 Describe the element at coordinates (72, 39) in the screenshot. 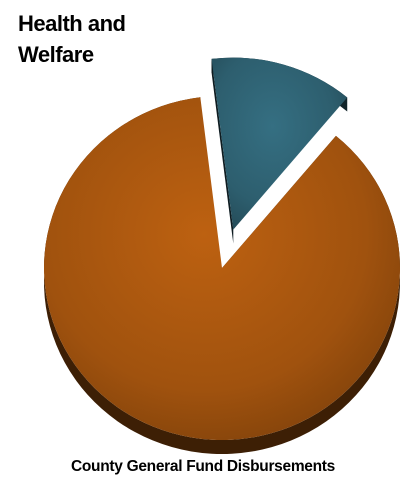

I see `slice-label-health-welfare: Health and Welfare` at that location.